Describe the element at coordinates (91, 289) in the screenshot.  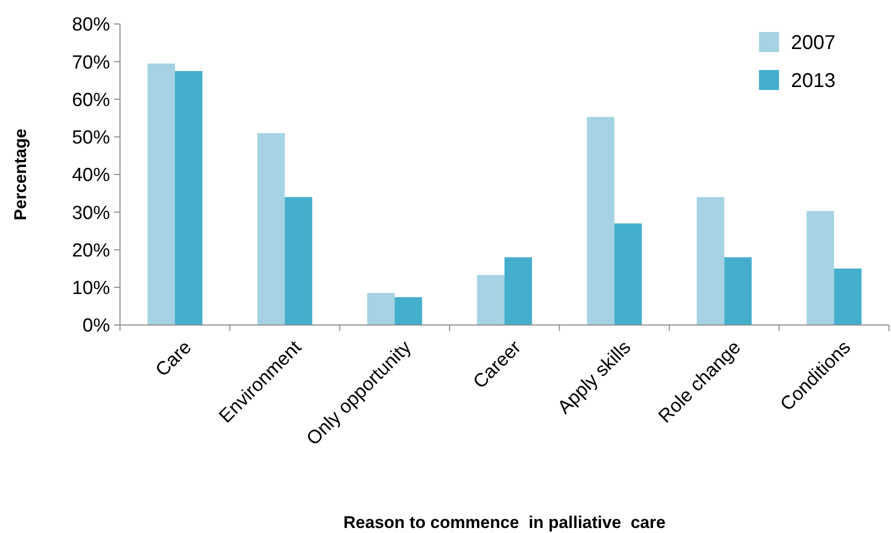
I see `y-tick-label: 10%` at that location.